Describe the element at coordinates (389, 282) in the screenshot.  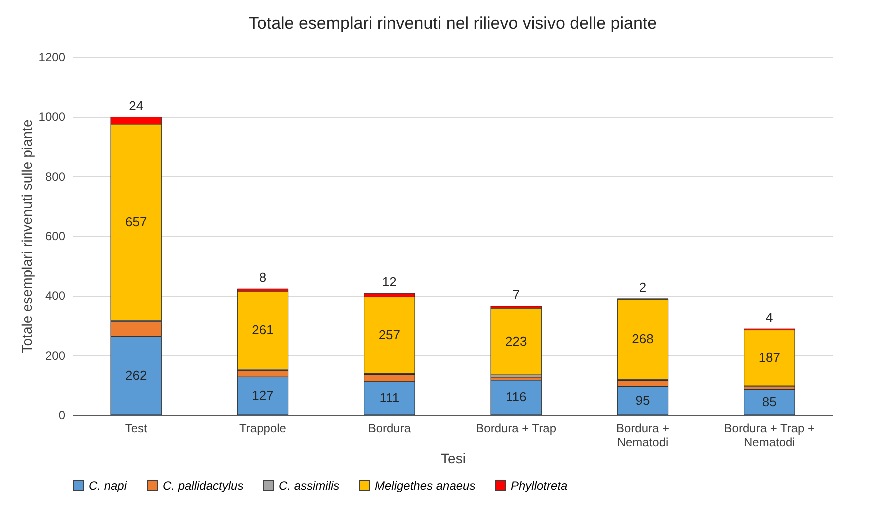
I see `data-label: 12` at that location.